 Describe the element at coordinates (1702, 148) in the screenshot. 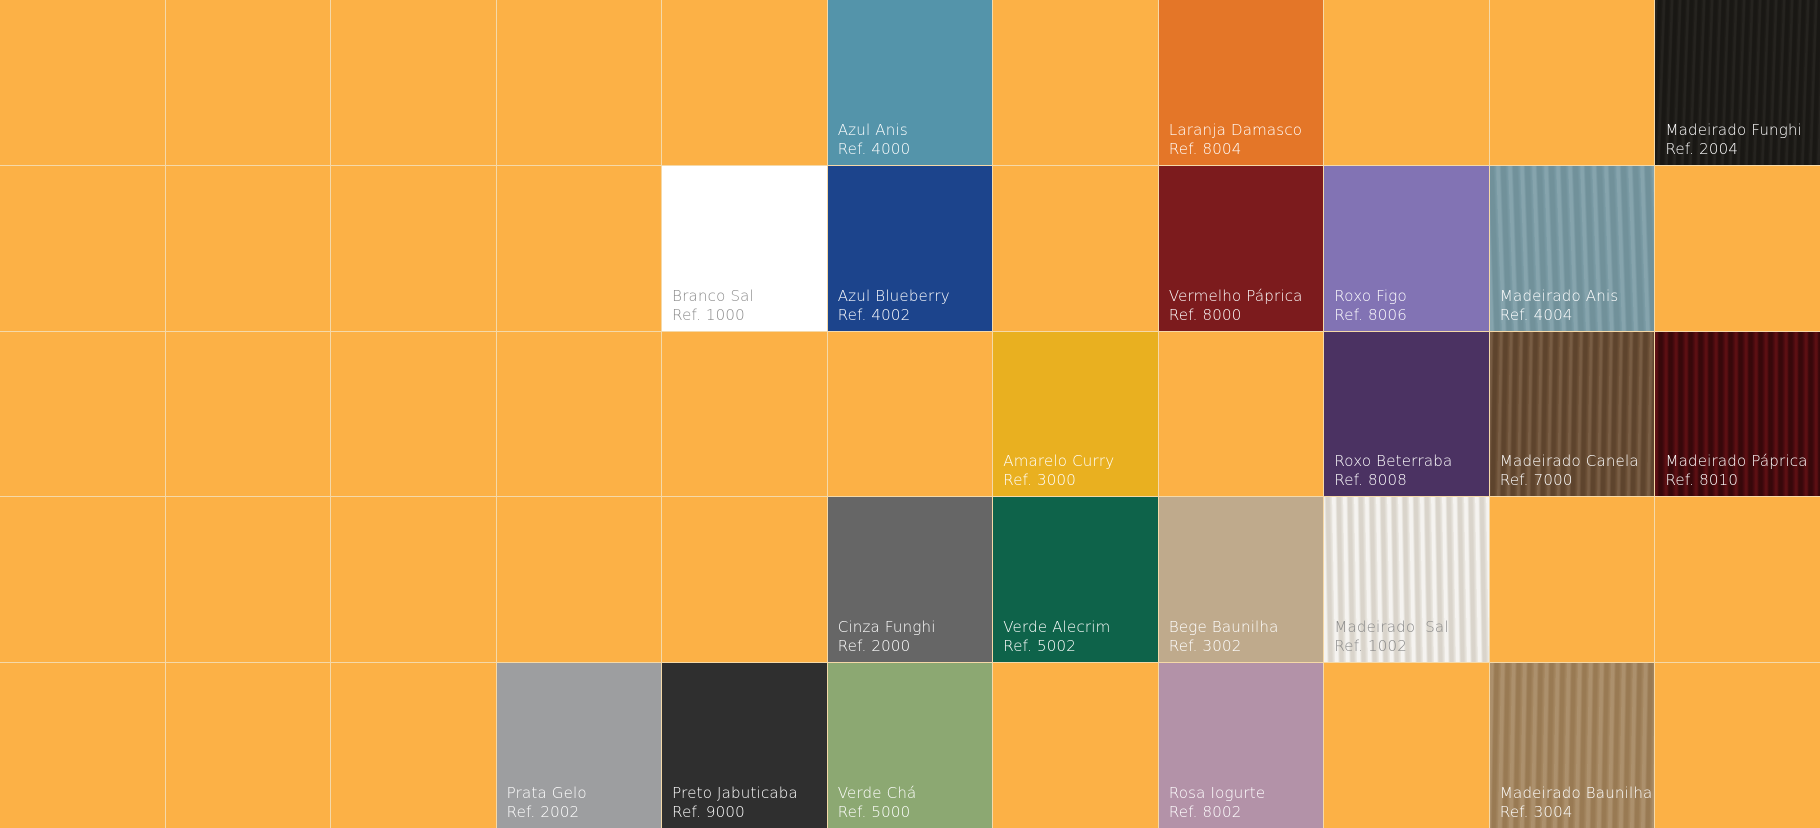

I see `swatch-ref: Ref. 2004` at that location.